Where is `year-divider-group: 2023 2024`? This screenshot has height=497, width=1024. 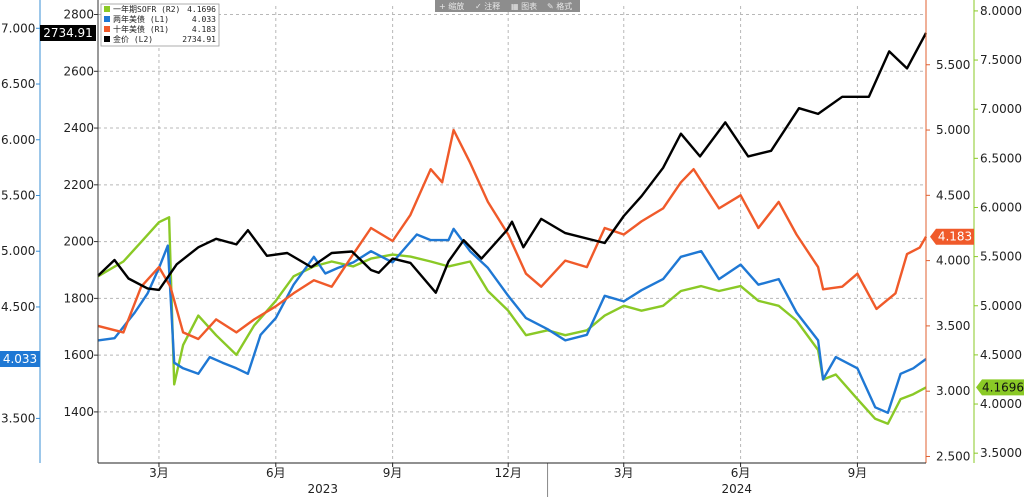 year-divider-group: 2023 2024 is located at coordinates (530, 480).